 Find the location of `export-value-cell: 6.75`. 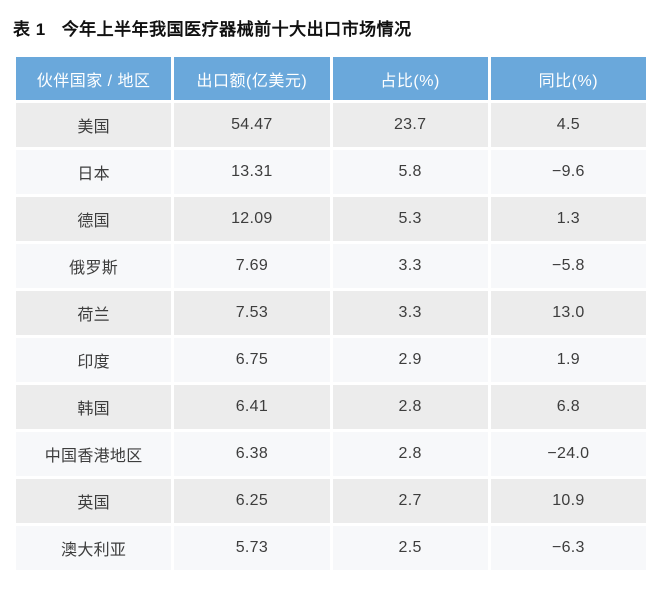

export-value-cell: 6.75 is located at coordinates (252, 360).